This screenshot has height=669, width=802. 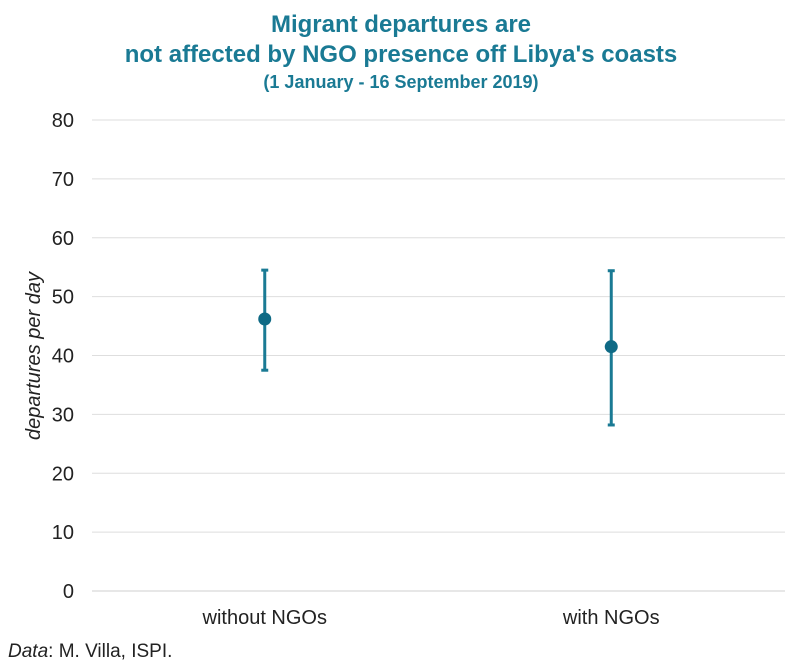 I want to click on source-text: : M. Villa, ISPI., so click(x=110, y=651).